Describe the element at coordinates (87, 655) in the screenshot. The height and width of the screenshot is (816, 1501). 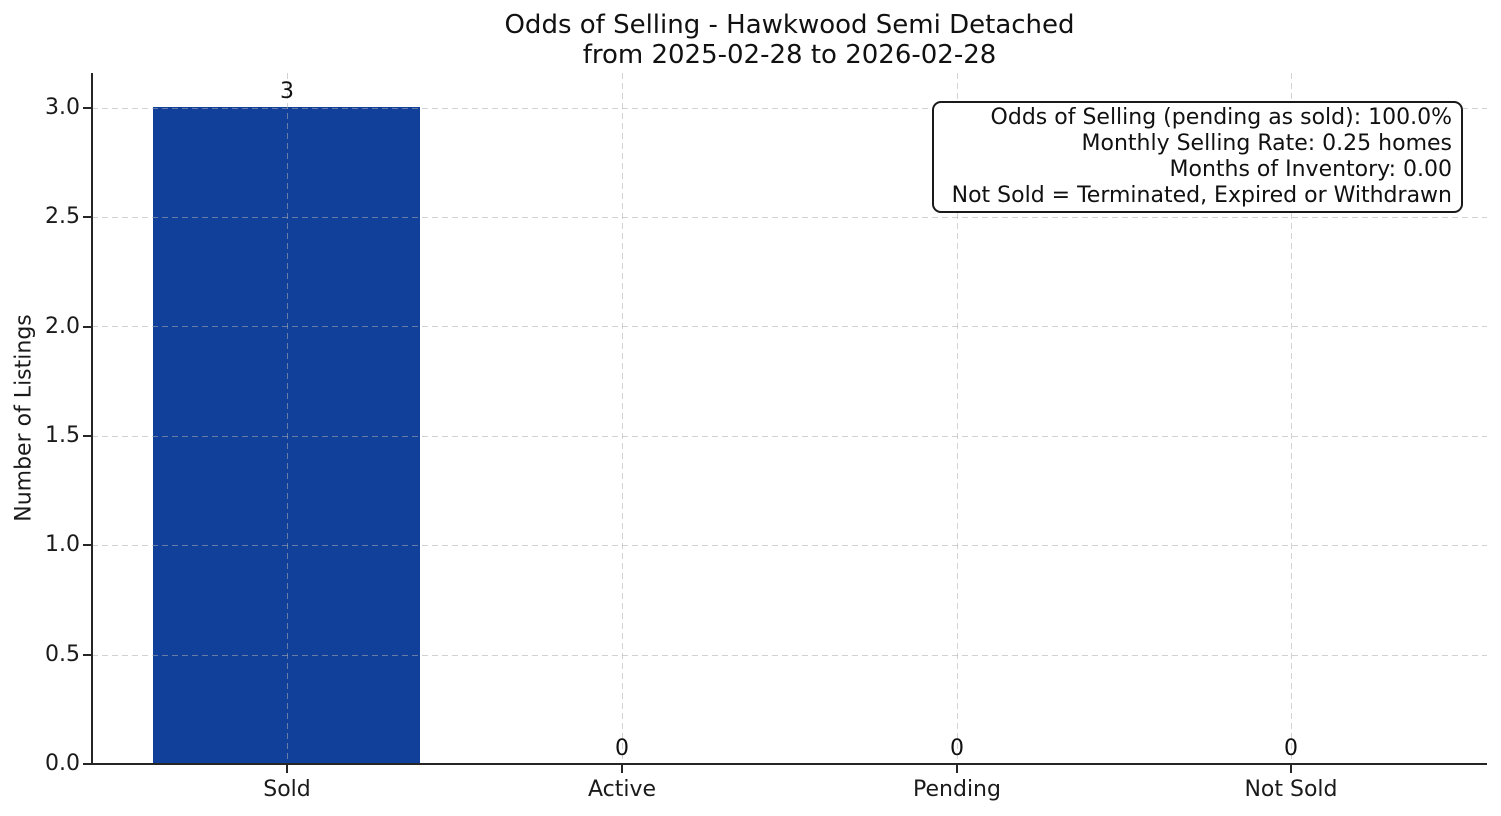
I see `y-tick-mark-0.5` at that location.